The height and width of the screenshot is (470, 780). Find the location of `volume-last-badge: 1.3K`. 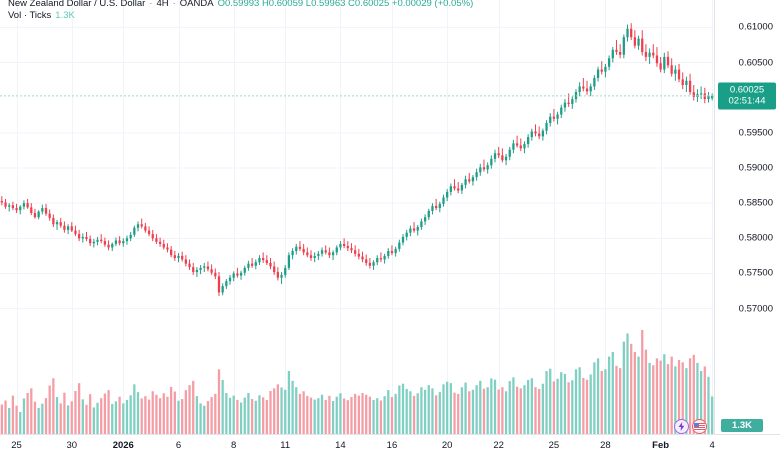

volume-last-badge: 1.3K is located at coordinates (742, 425).